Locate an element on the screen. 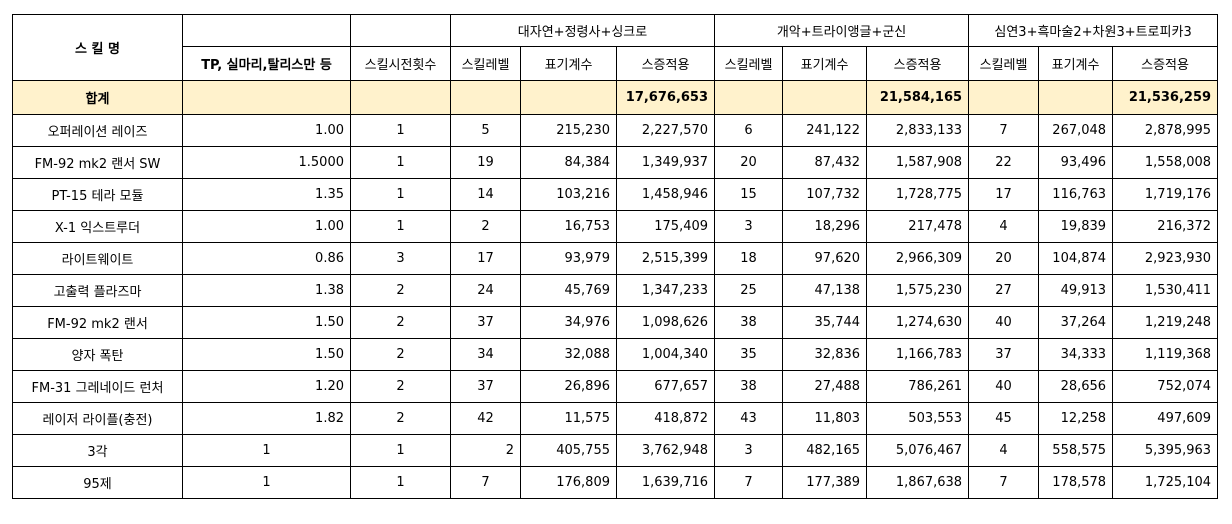 This screenshot has height=524, width=1232. header-g2-coef: 표기계수 is located at coordinates (825, 63).